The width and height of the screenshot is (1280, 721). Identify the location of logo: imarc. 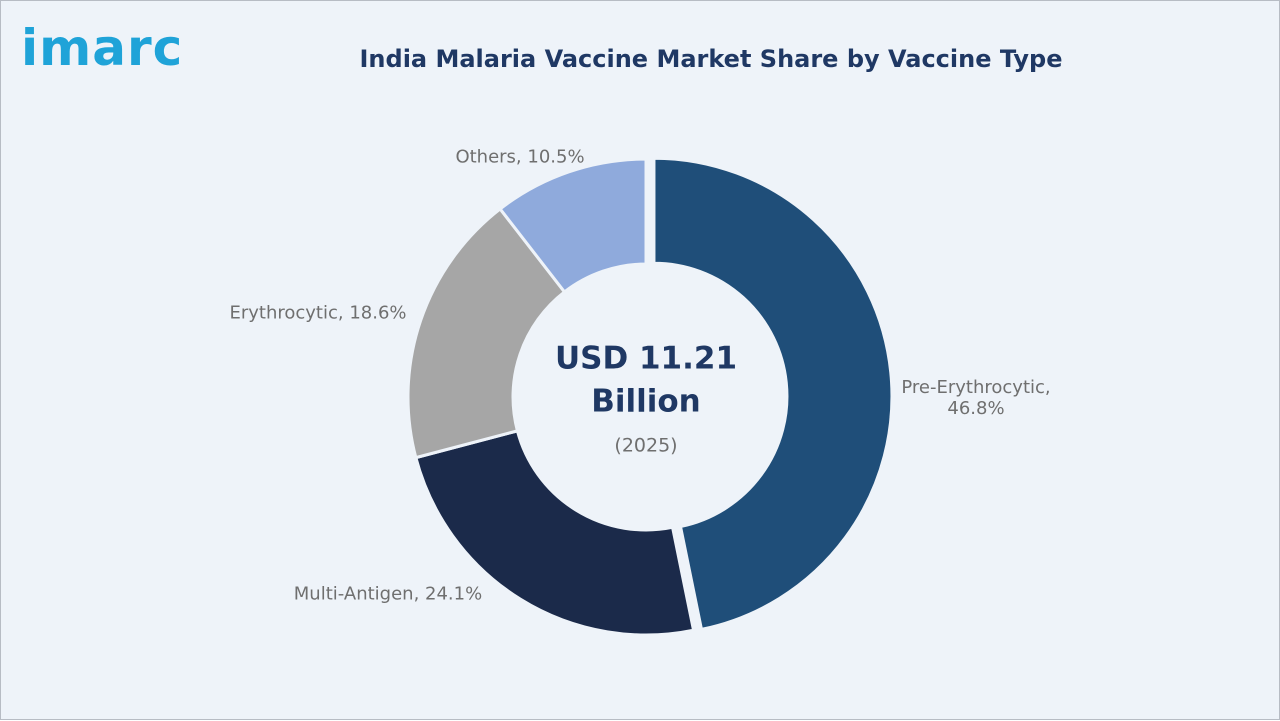
(102, 48).